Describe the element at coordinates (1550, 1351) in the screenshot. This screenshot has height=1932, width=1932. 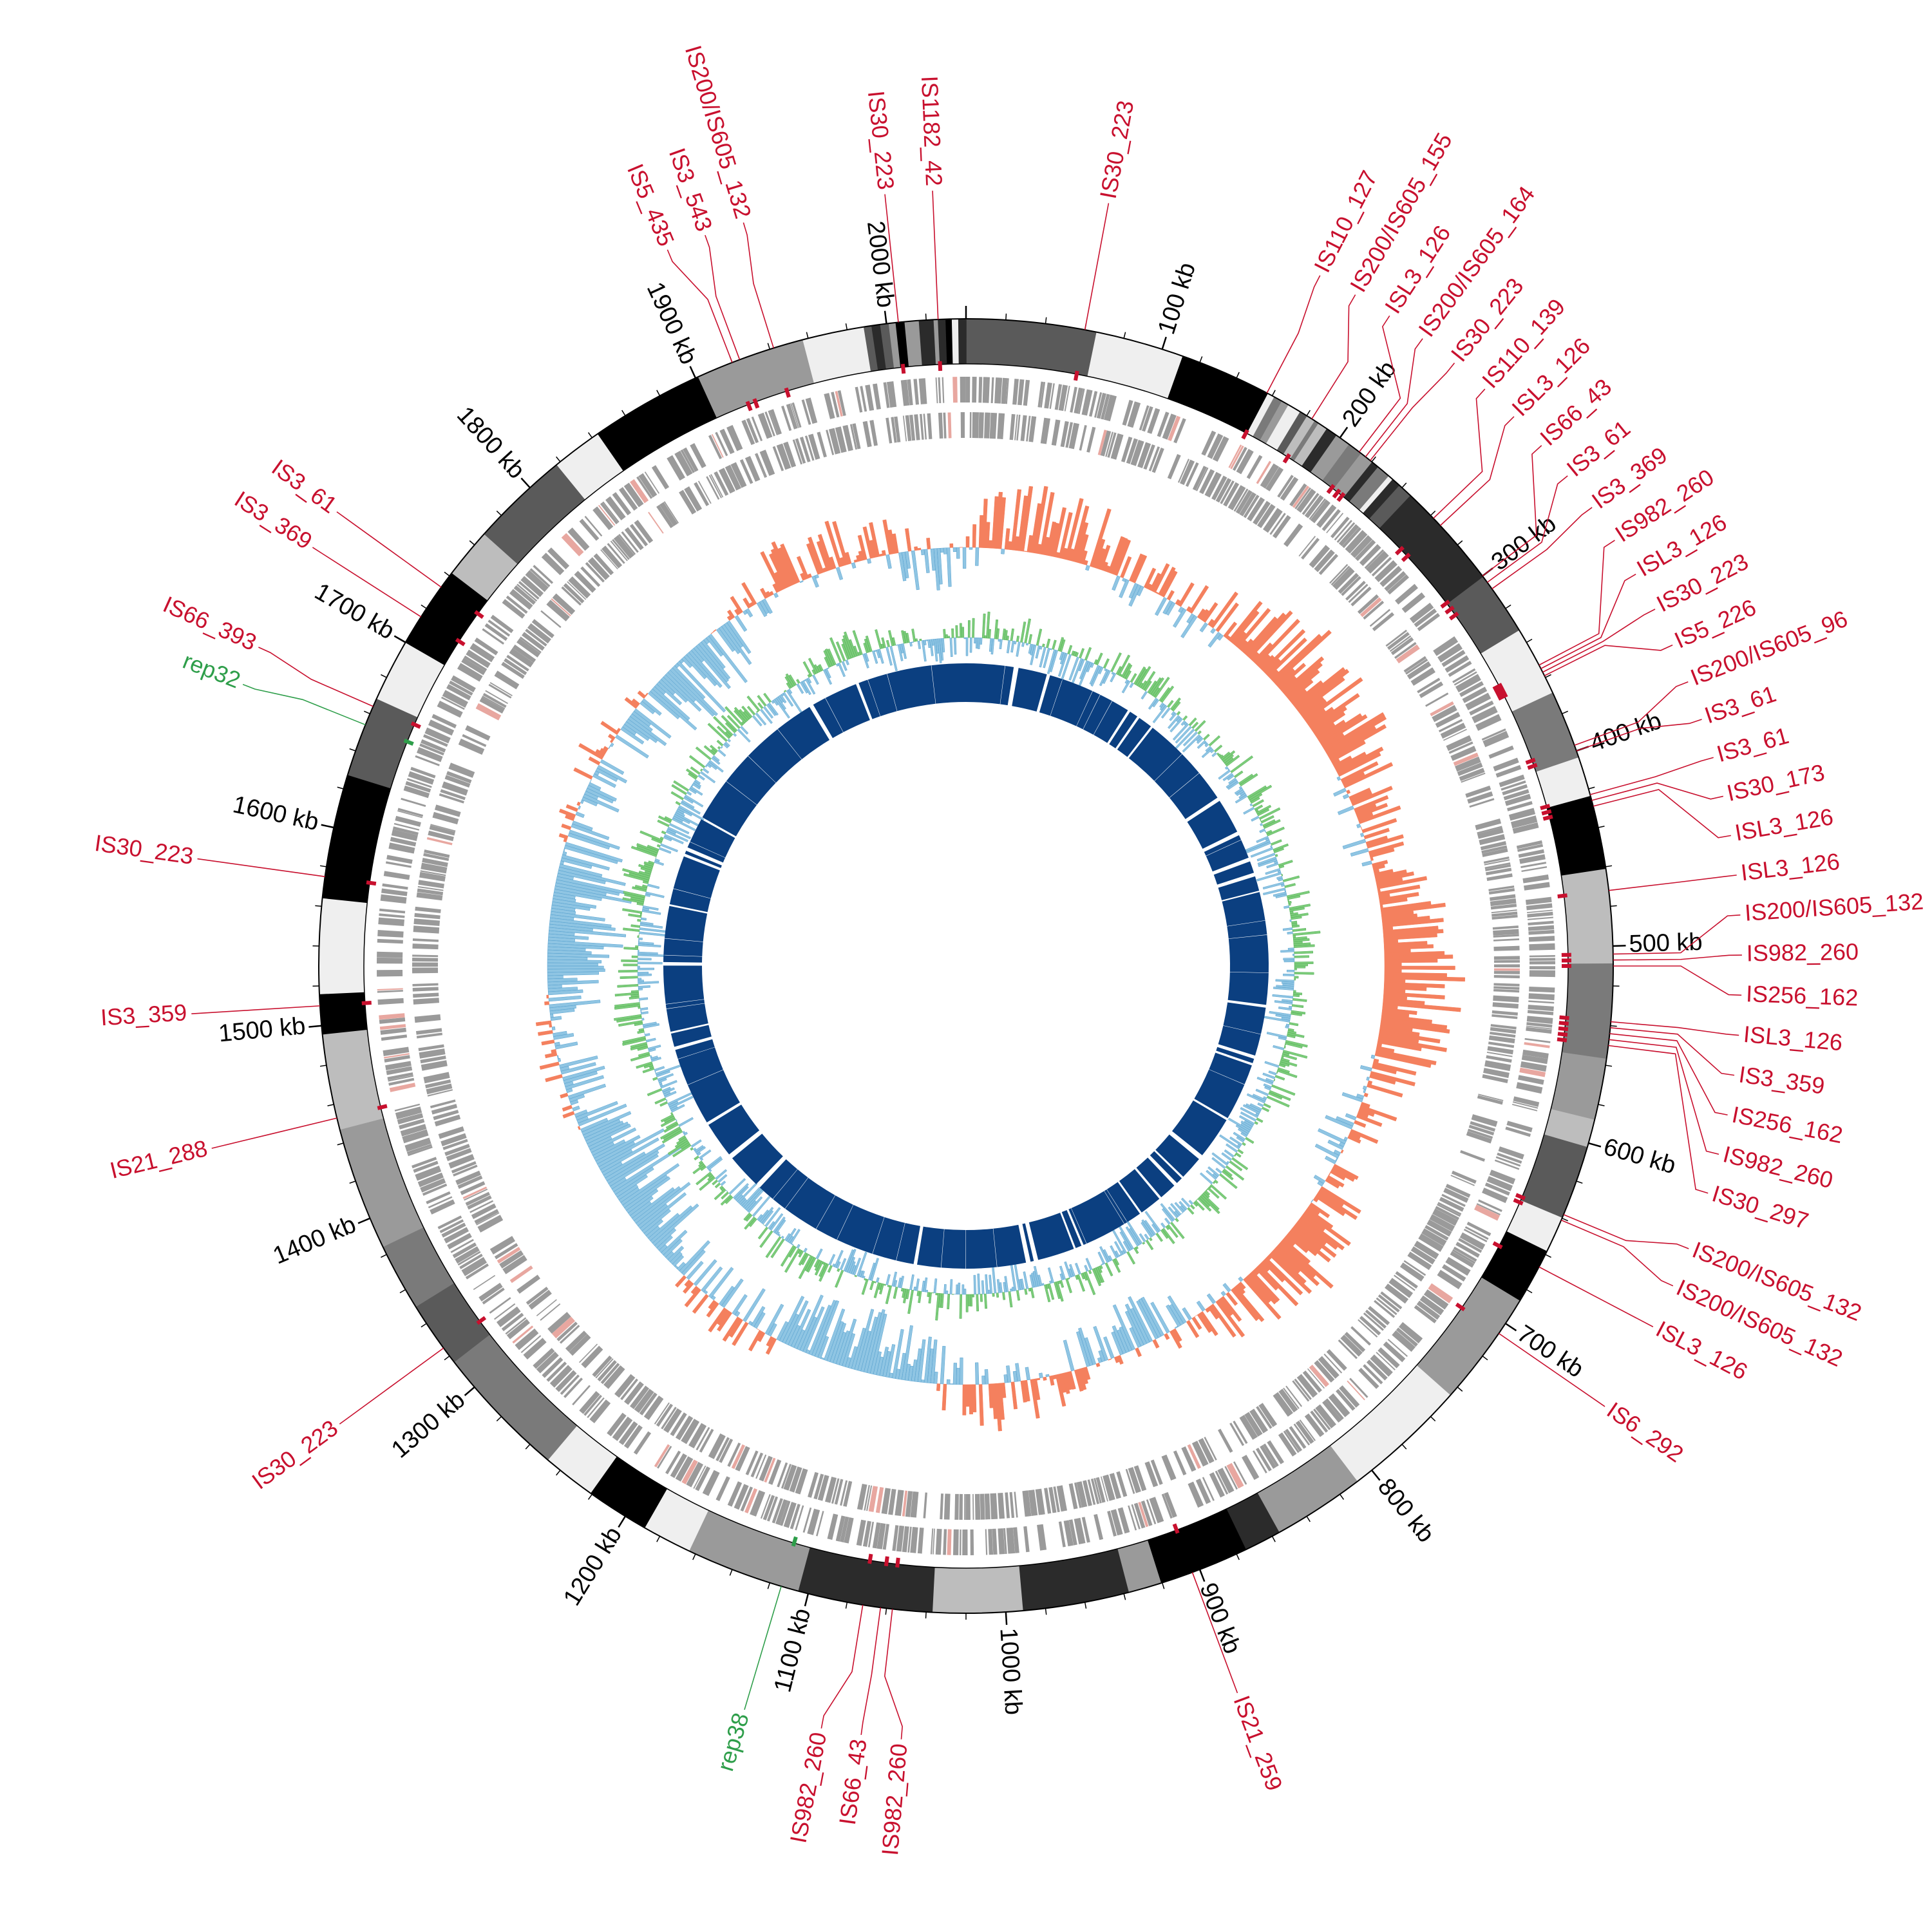
I see `axis-tick-label: 700 kb` at that location.